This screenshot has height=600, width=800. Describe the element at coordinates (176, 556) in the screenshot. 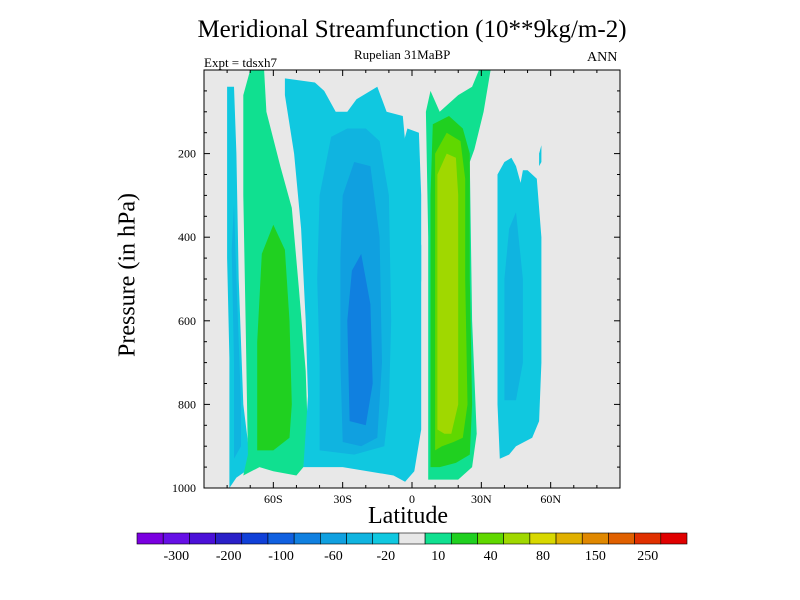

I see `colorbar-label: -300` at that location.